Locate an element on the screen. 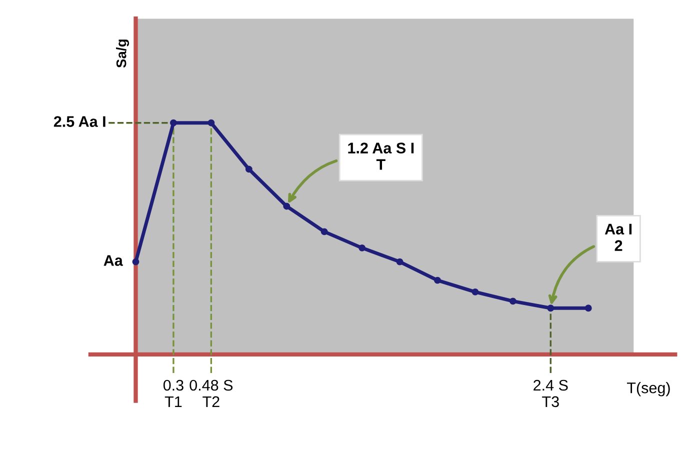 Image resolution: width=696 pixels, height=466 pixels. ref-line-label: 2.5 Aa I is located at coordinates (80, 121).